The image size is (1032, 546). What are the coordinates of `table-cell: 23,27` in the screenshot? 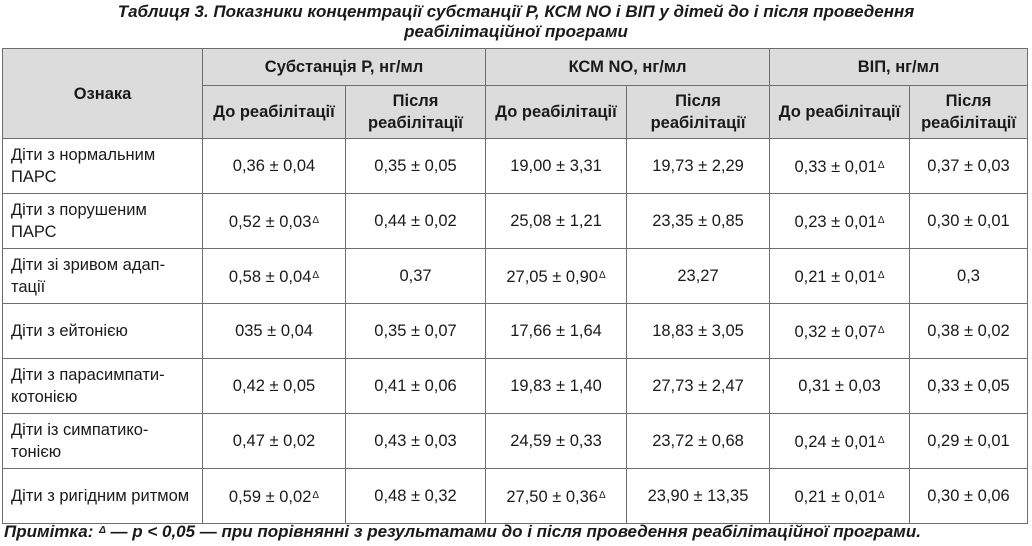 It's located at (698, 276).